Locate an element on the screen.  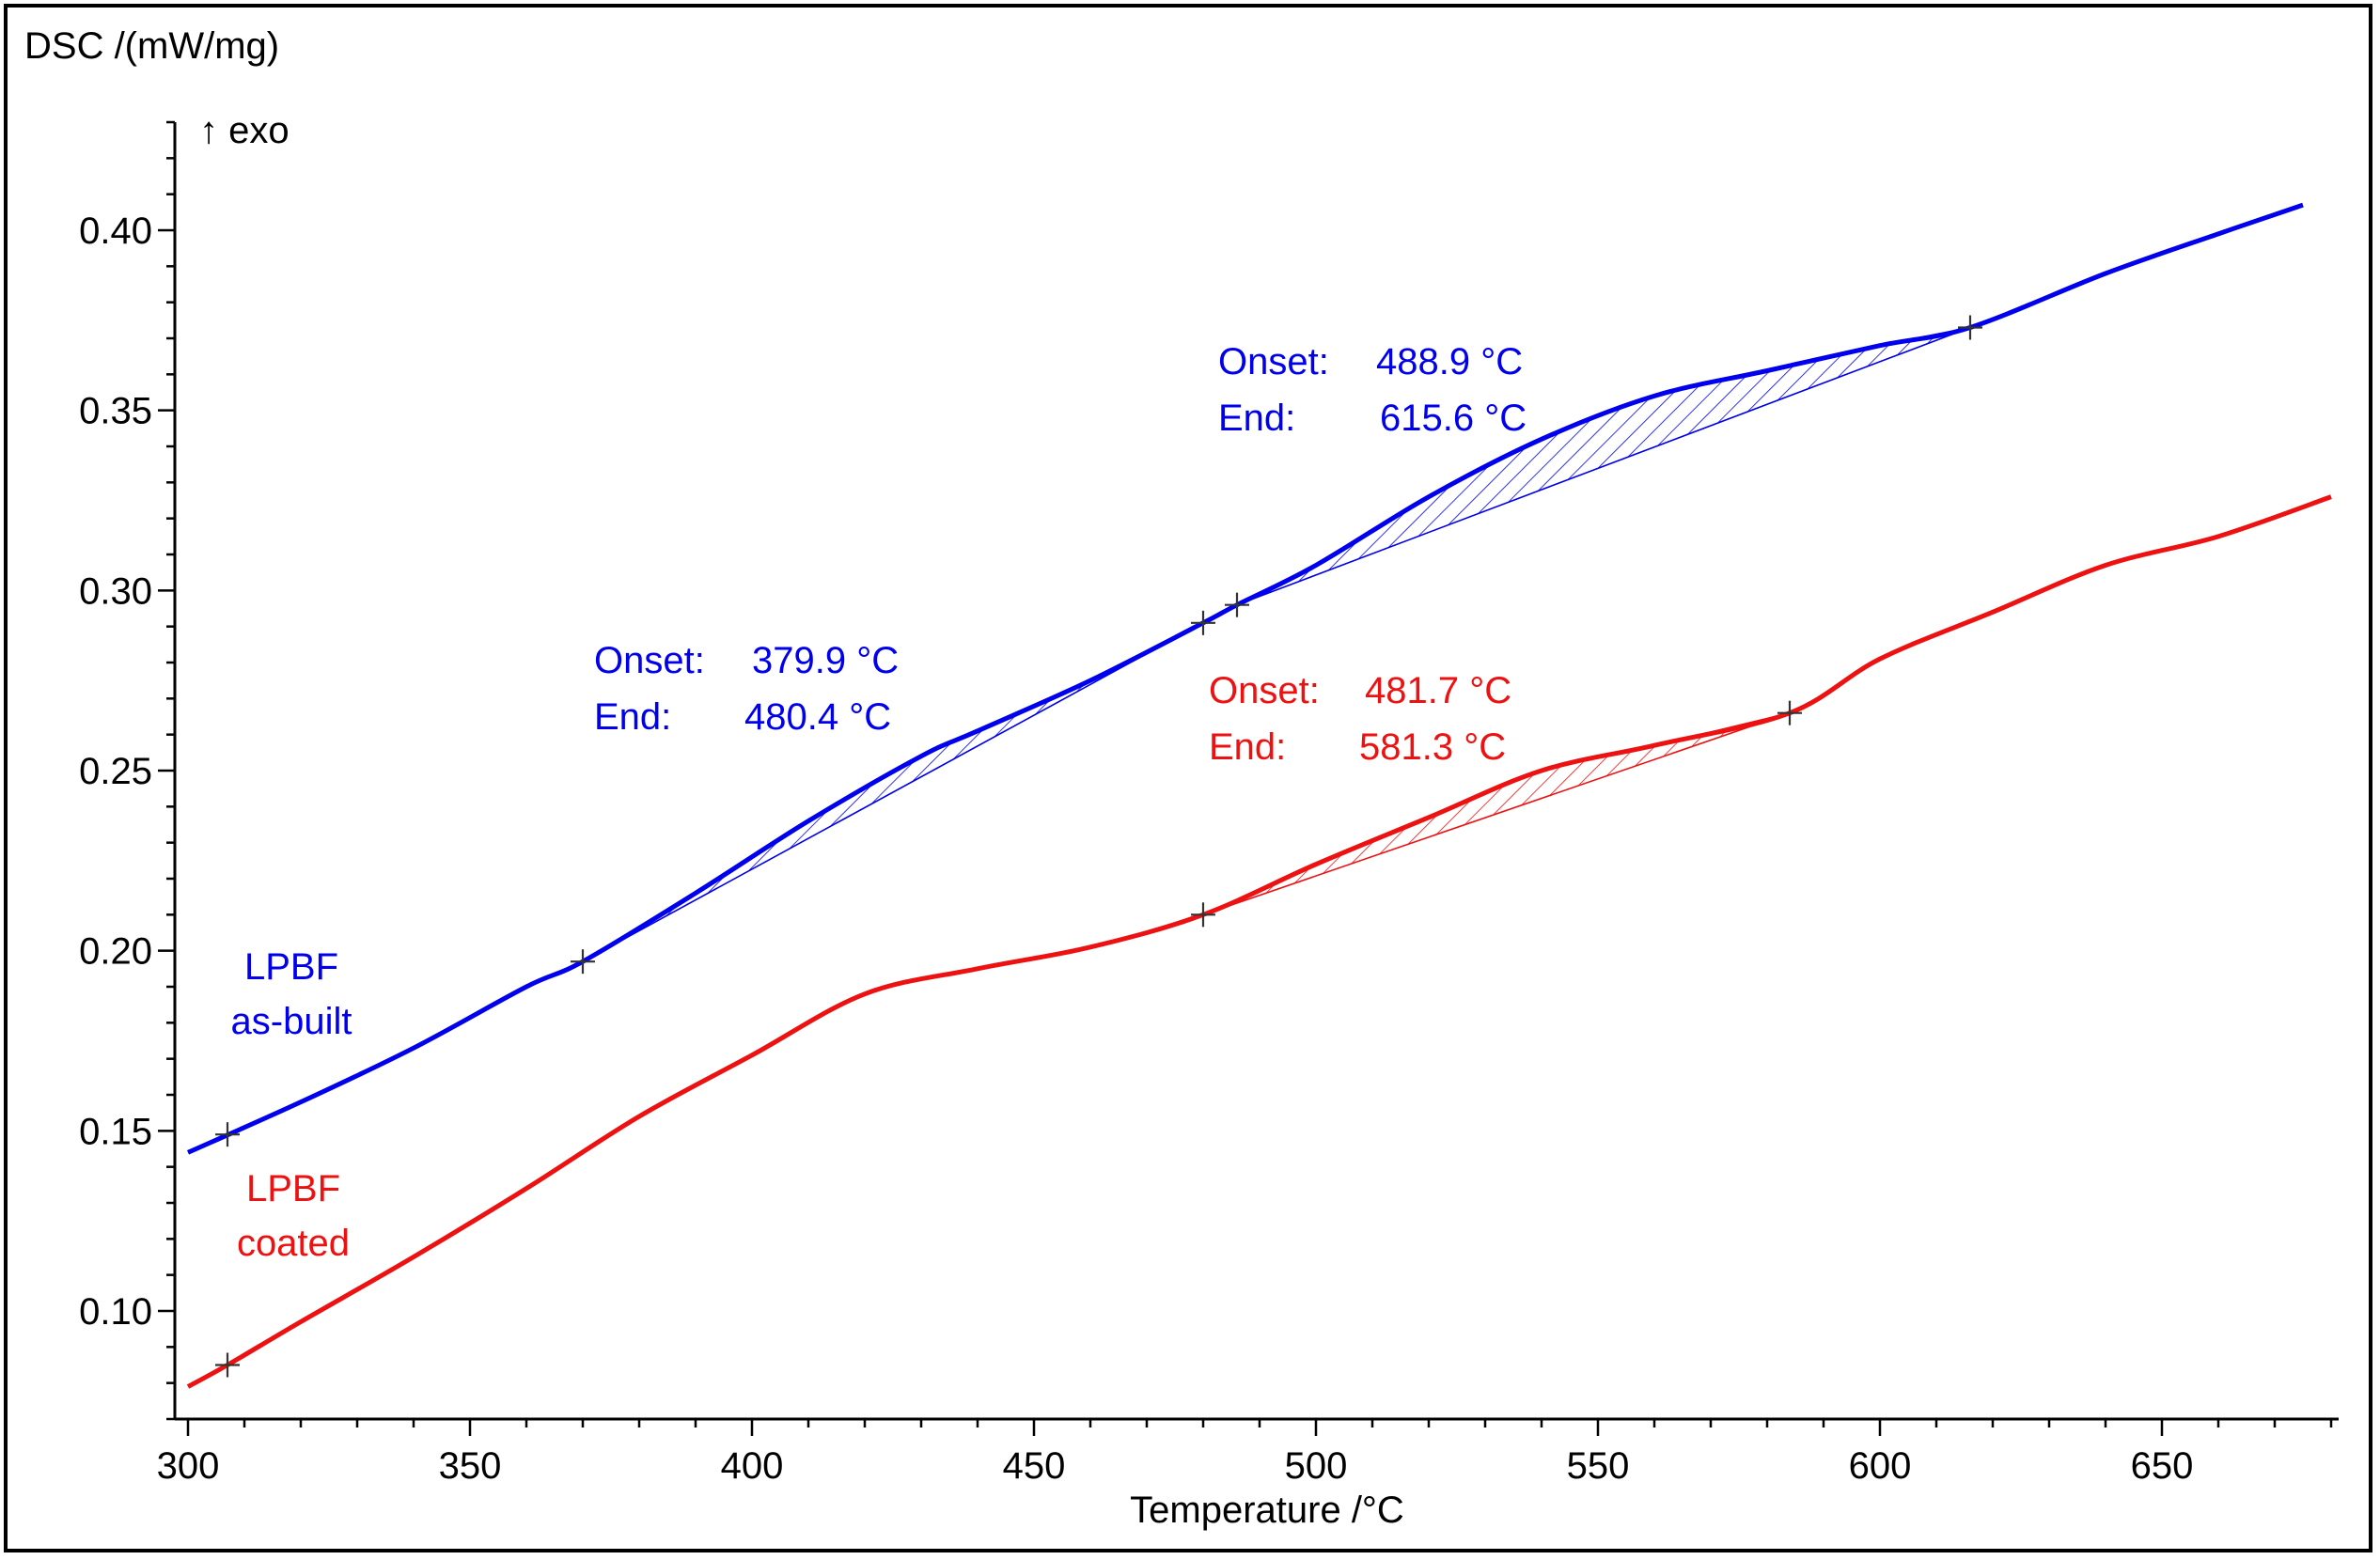
x-tick-label: 500 is located at coordinates (1316, 1466).